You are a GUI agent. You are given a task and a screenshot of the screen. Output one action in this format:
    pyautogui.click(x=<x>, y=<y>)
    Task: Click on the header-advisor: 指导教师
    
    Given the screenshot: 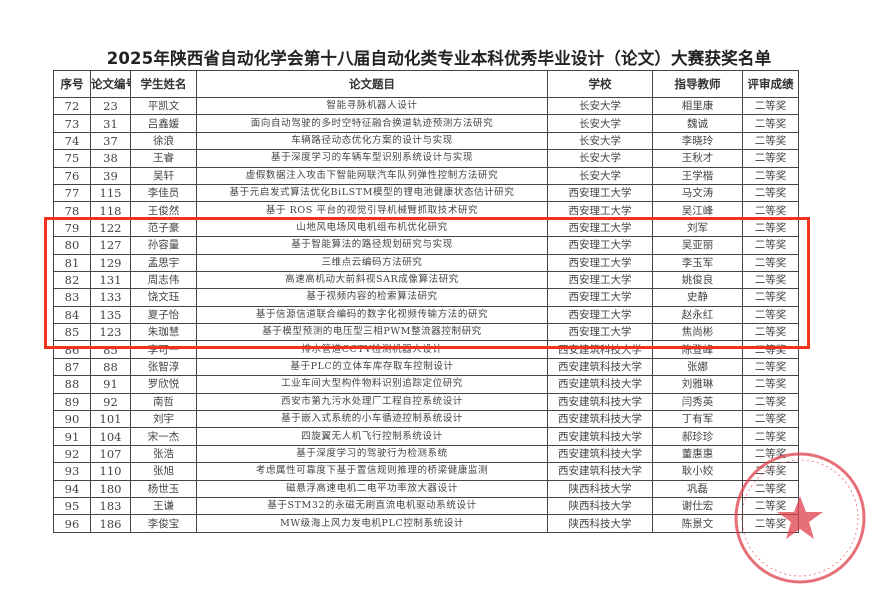 What is the action you would take?
    pyautogui.click(x=697, y=84)
    